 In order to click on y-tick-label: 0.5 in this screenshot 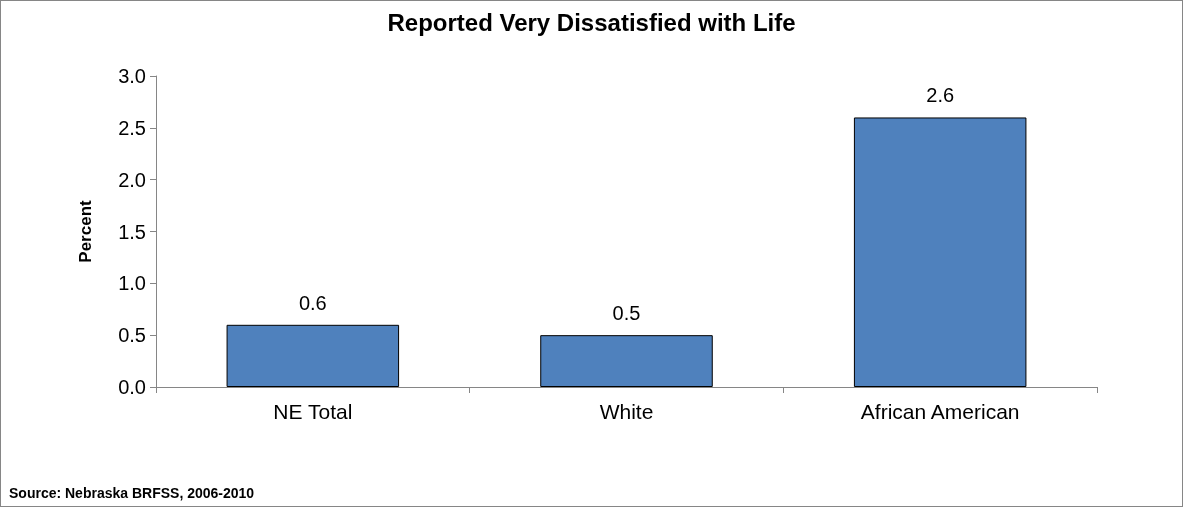, I will do `click(132, 335)`.